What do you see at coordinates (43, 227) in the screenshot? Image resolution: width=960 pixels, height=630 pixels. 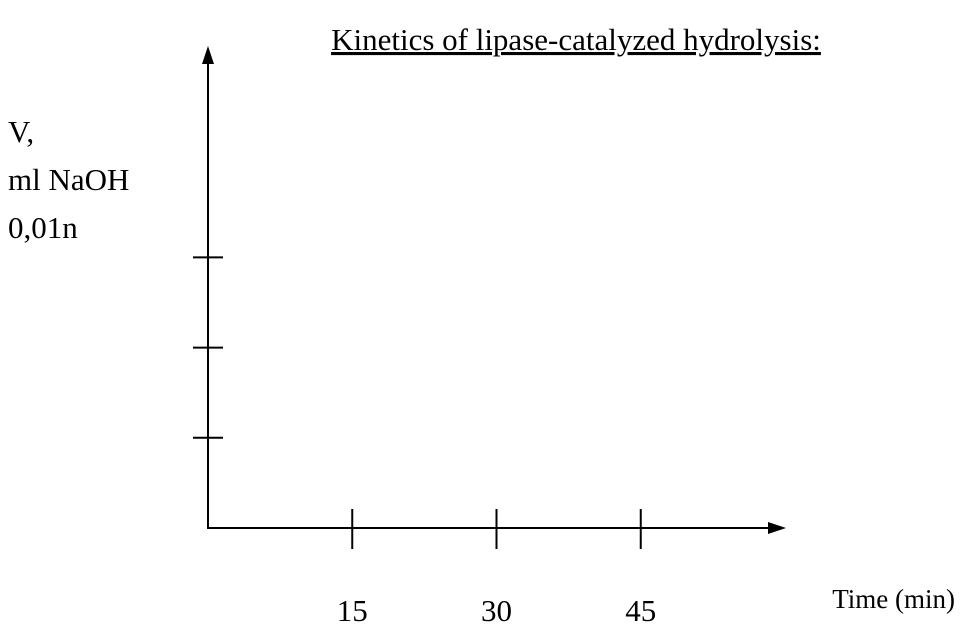 I see `y-axis-label: 0,01n` at bounding box center [43, 227].